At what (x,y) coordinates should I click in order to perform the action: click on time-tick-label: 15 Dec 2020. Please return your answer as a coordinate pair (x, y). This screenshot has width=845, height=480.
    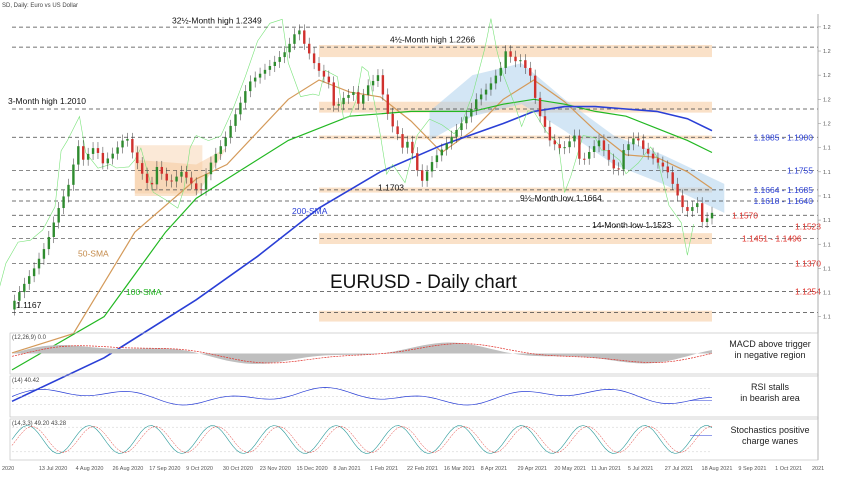
    Looking at the image, I should click on (312, 469).